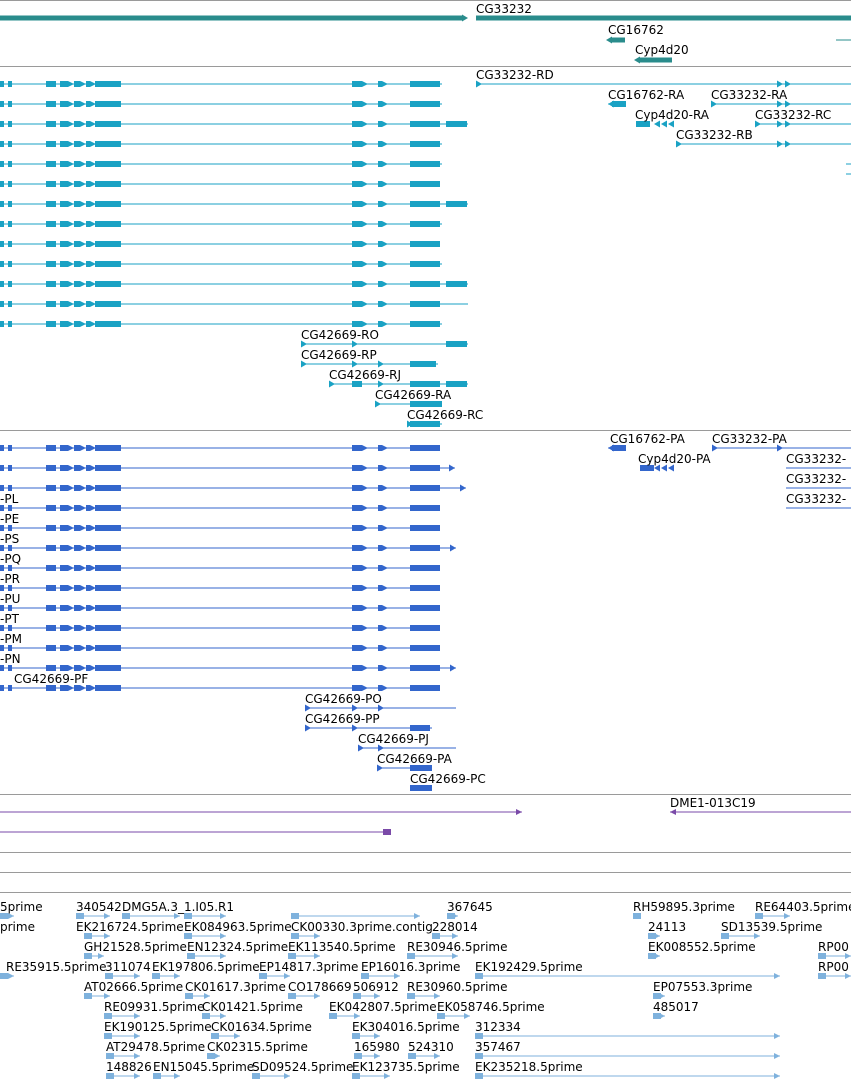 The image size is (851, 1082). What do you see at coordinates (470, 907) in the screenshot?
I see `est-label: 367645` at bounding box center [470, 907].